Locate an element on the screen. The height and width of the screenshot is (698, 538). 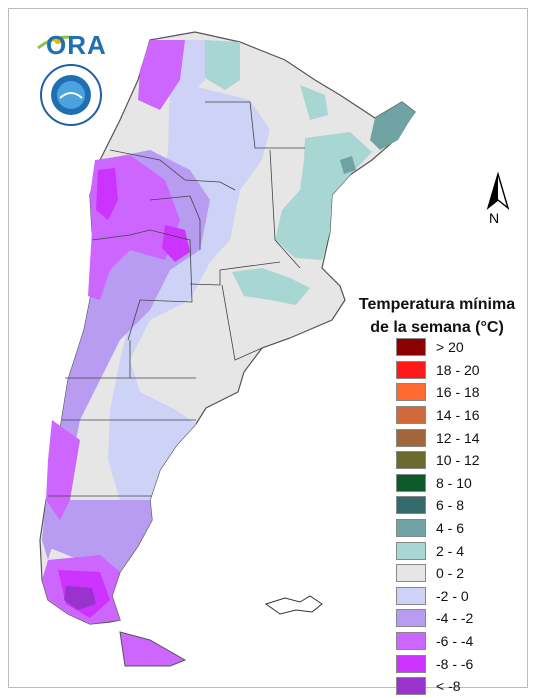
legend-item: -6 - -4 is located at coordinates (461, 641).